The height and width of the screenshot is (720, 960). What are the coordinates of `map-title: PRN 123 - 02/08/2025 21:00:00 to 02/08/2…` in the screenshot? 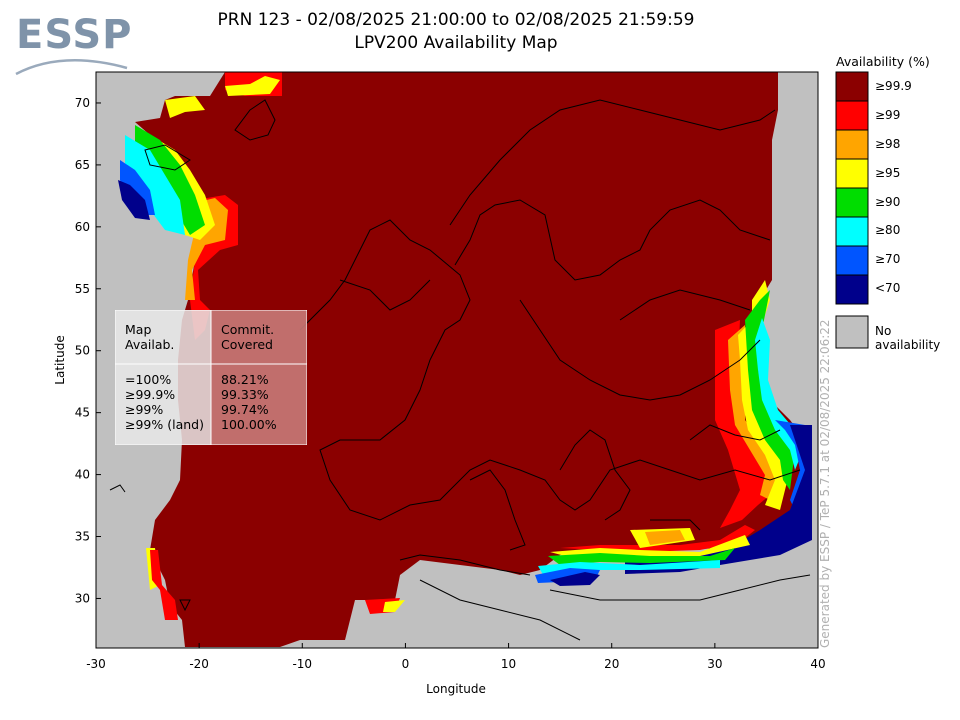 It's located at (456, 20).